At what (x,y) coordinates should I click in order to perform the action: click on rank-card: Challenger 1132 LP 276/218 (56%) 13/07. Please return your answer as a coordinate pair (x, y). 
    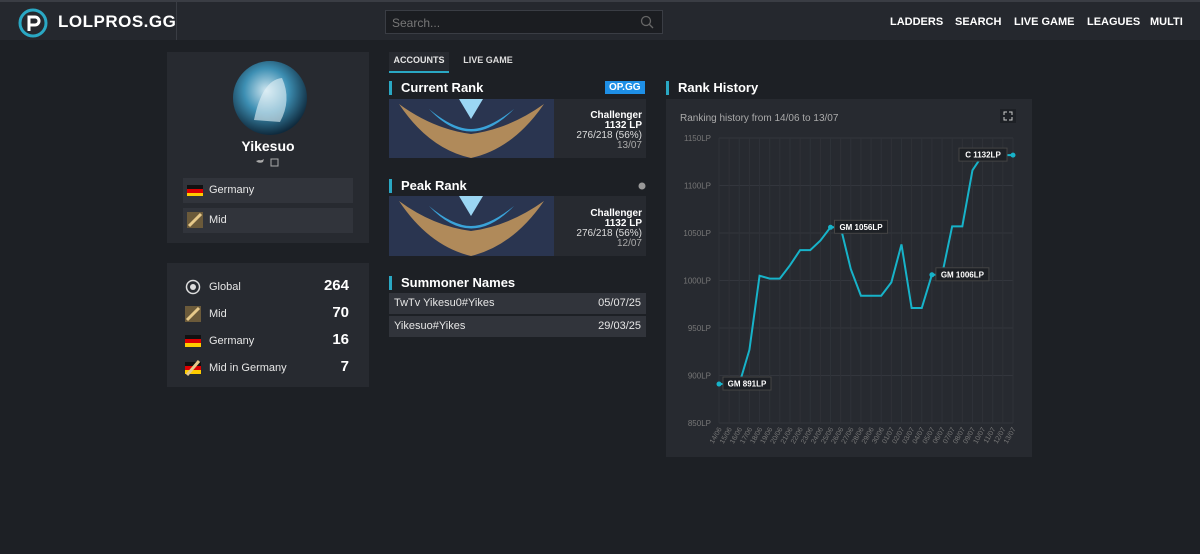
    Looking at the image, I should click on (517, 128).